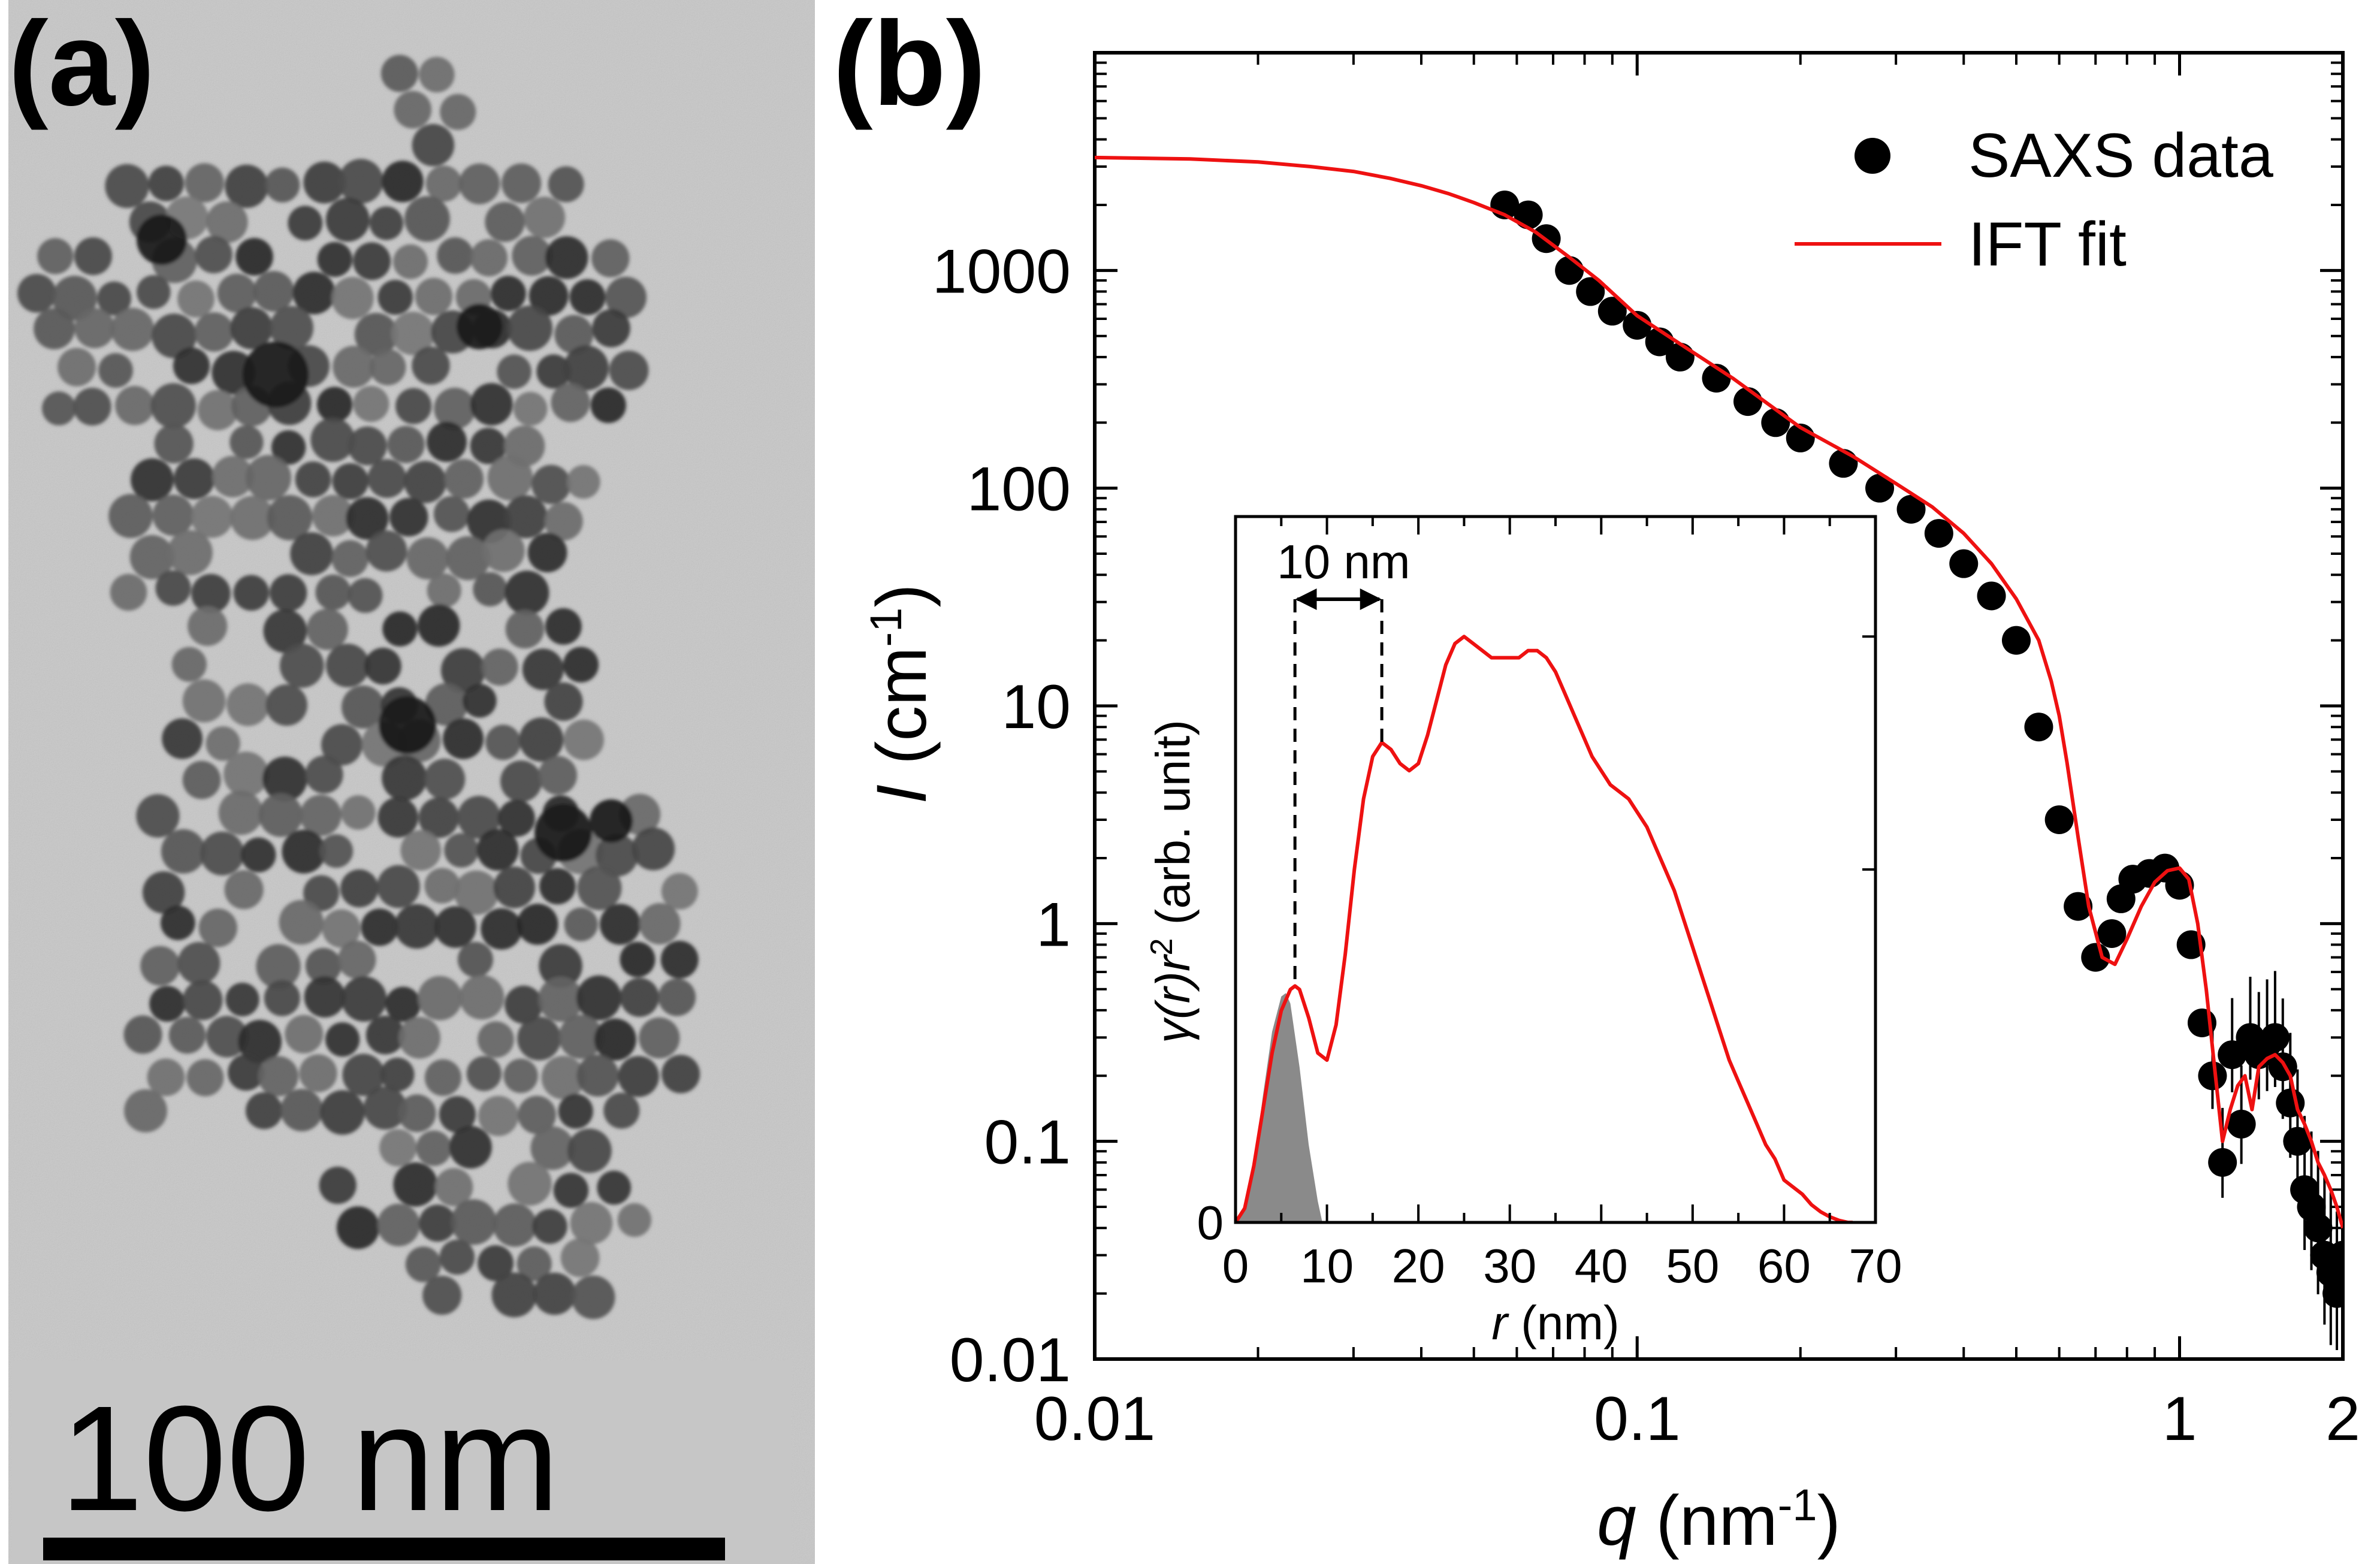 Image resolution: width=2380 pixels, height=1564 pixels. Describe the element at coordinates (1545, 929) in the screenshot. I see `ift-distance-curve` at that location.